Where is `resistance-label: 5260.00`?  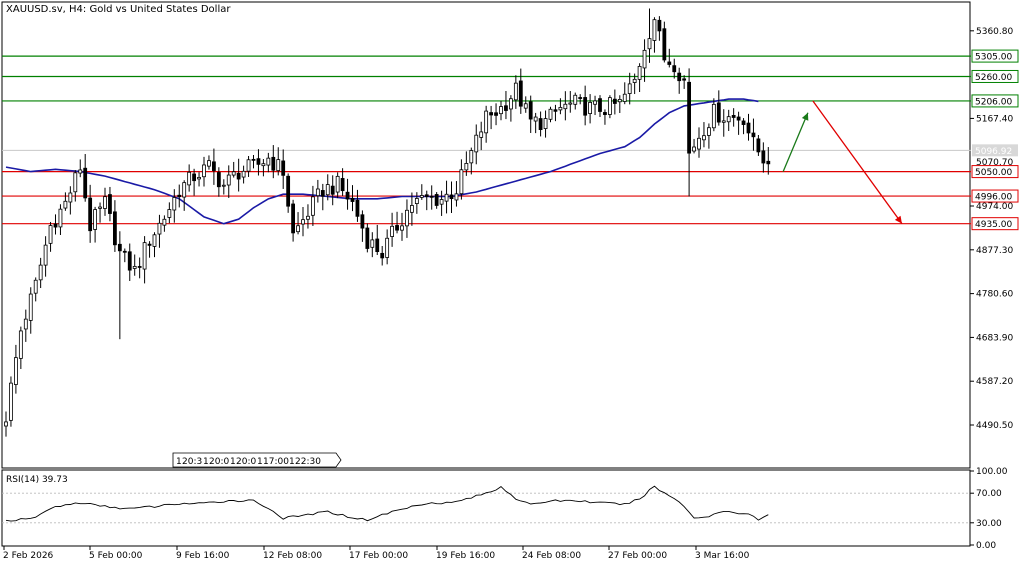 resistance-label: 5260.00 is located at coordinates (993, 78).